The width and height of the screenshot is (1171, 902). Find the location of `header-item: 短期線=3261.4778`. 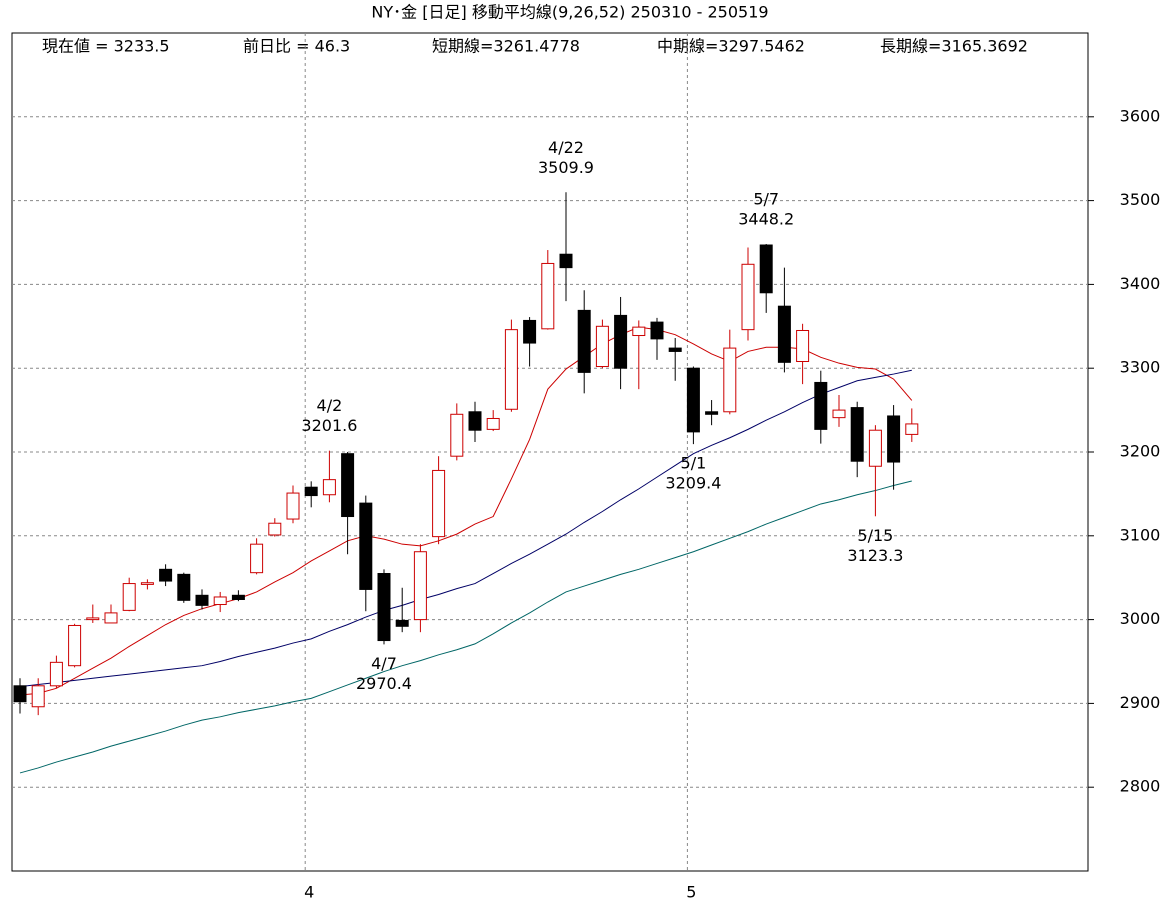

header-item: 短期線=3261.4778 is located at coordinates (506, 46).